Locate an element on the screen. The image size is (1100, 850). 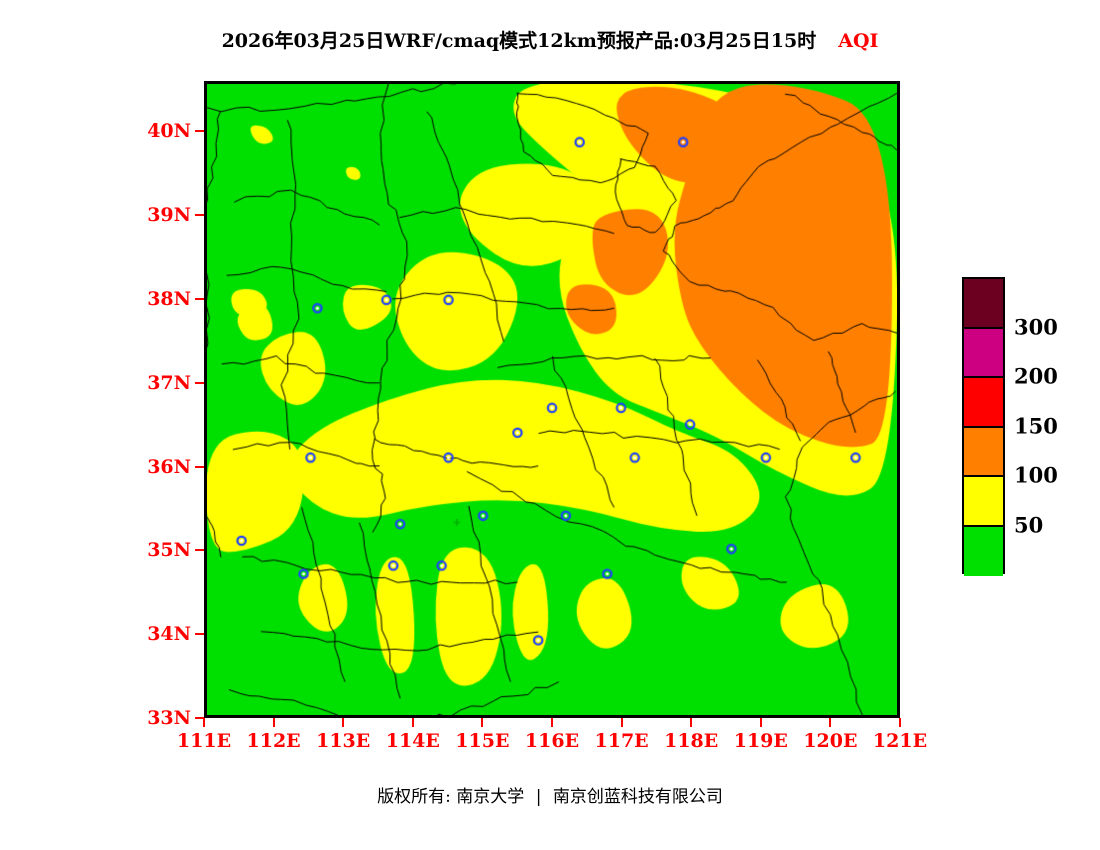
x-axis-label-112e: 112E is located at coordinates (273, 741).